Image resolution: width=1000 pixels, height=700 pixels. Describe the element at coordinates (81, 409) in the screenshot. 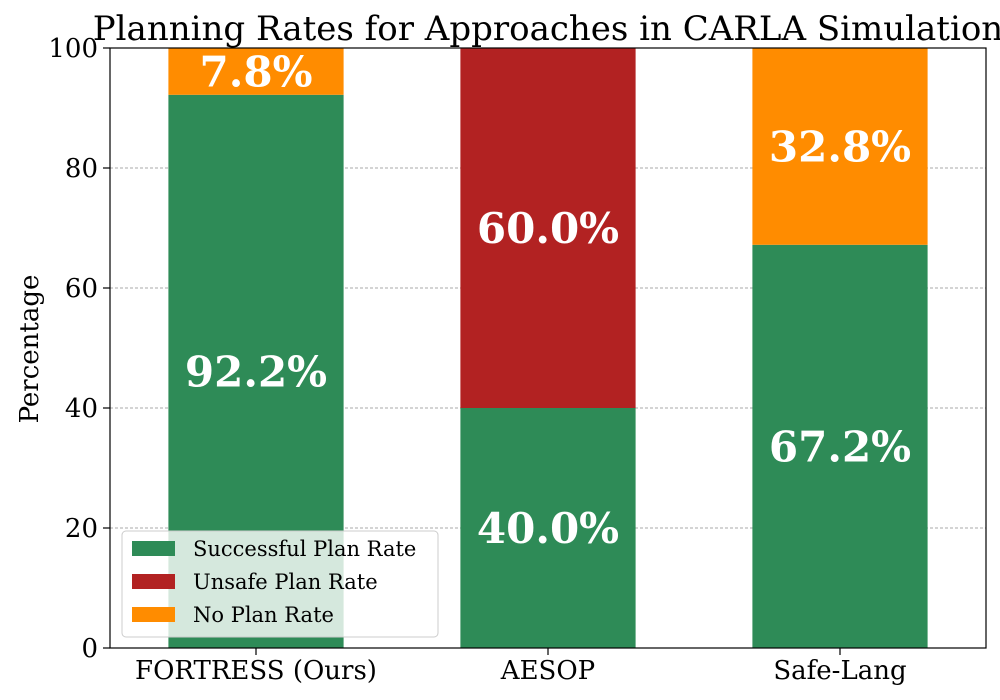

I see `y-tick-label-40: 40` at that location.